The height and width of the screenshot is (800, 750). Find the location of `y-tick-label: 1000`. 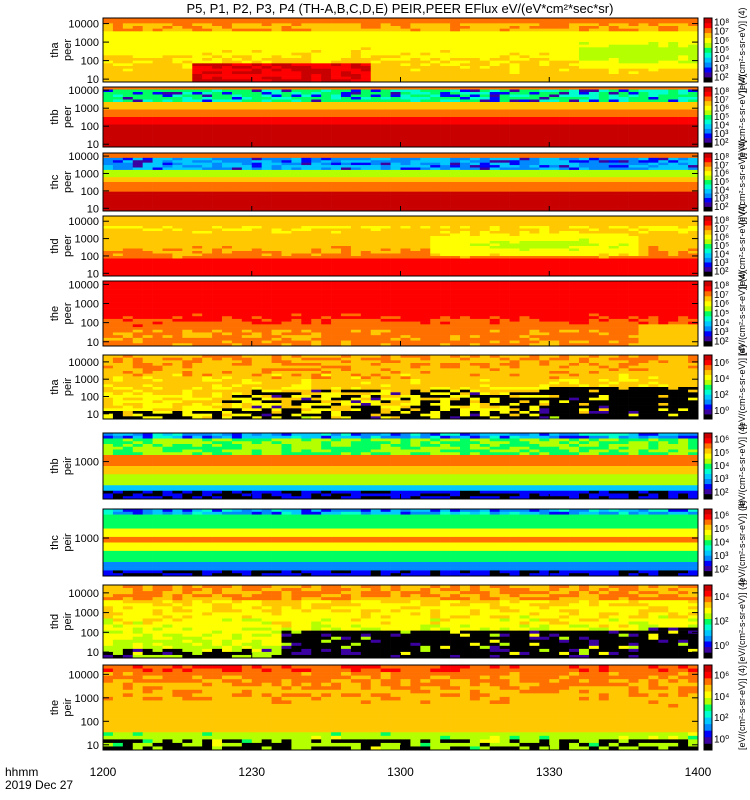

y-tick-label: 1000 is located at coordinates (87, 174).